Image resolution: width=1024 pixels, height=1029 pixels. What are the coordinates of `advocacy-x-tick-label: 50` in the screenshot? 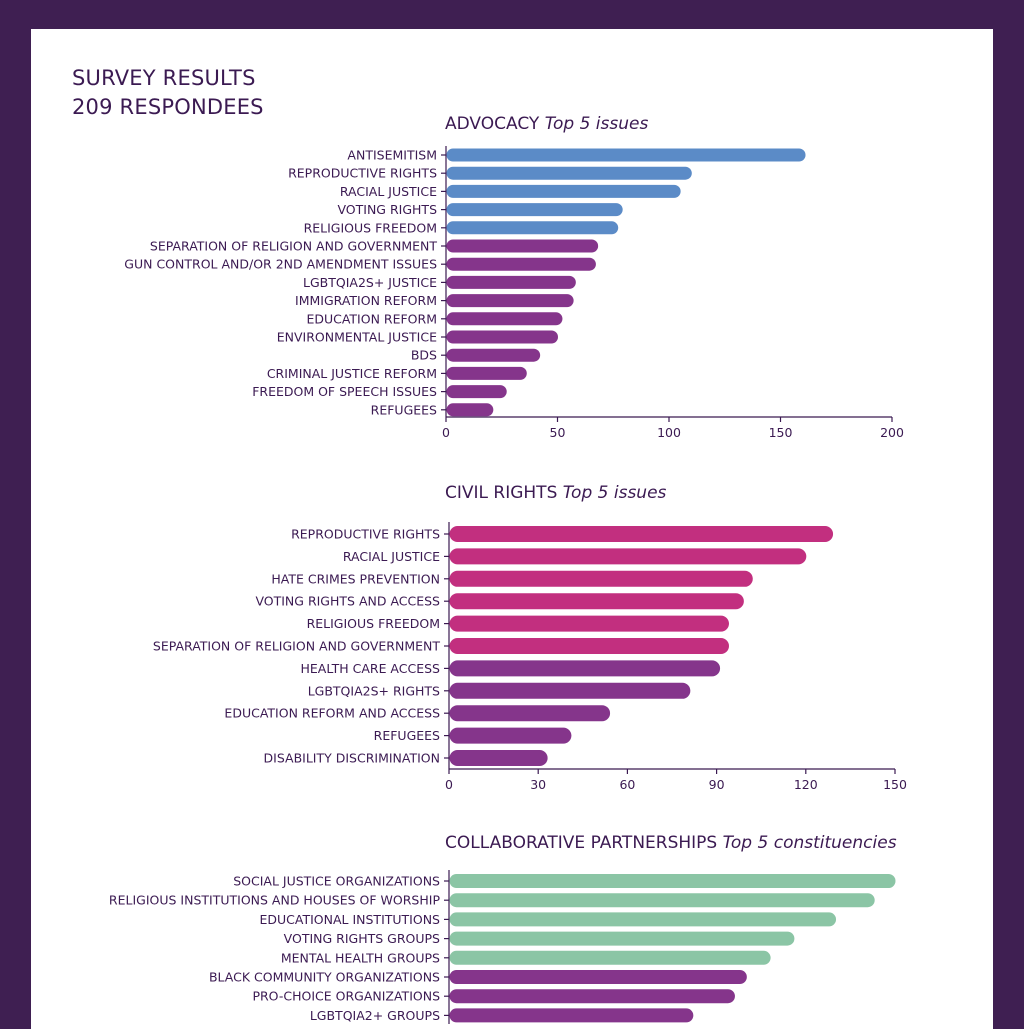 It's located at (558, 432).